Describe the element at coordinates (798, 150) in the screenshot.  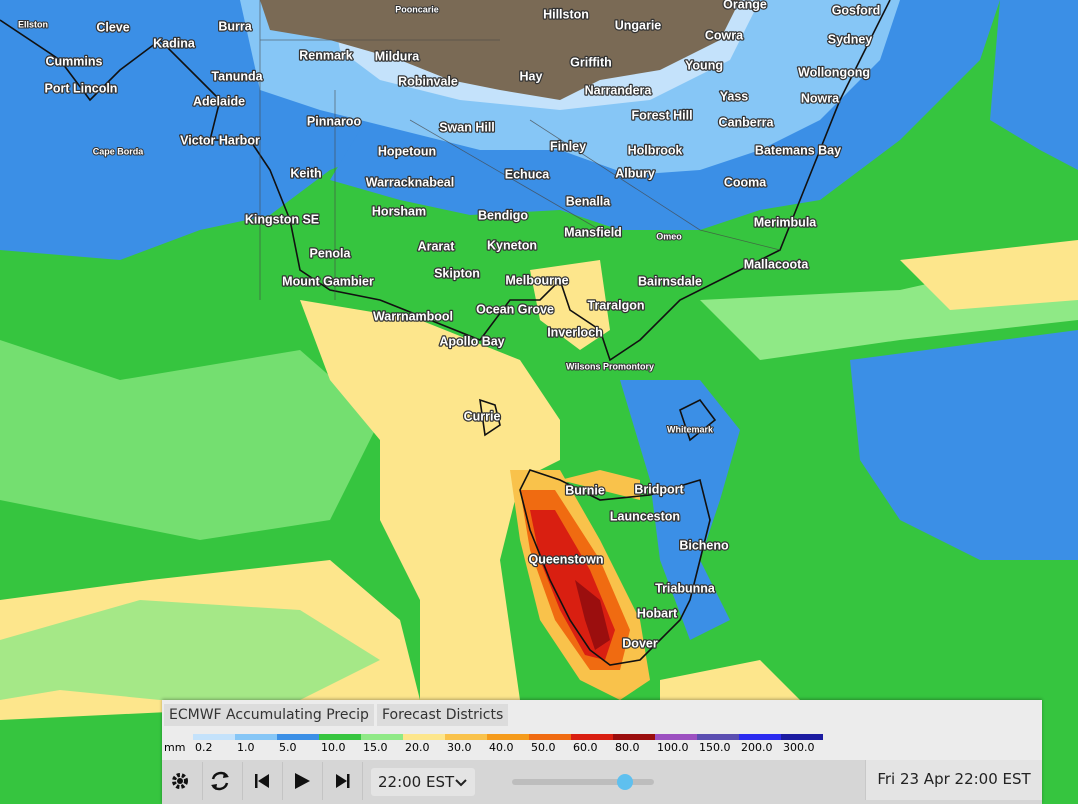
I see `place-label: Batemans Bay` at that location.